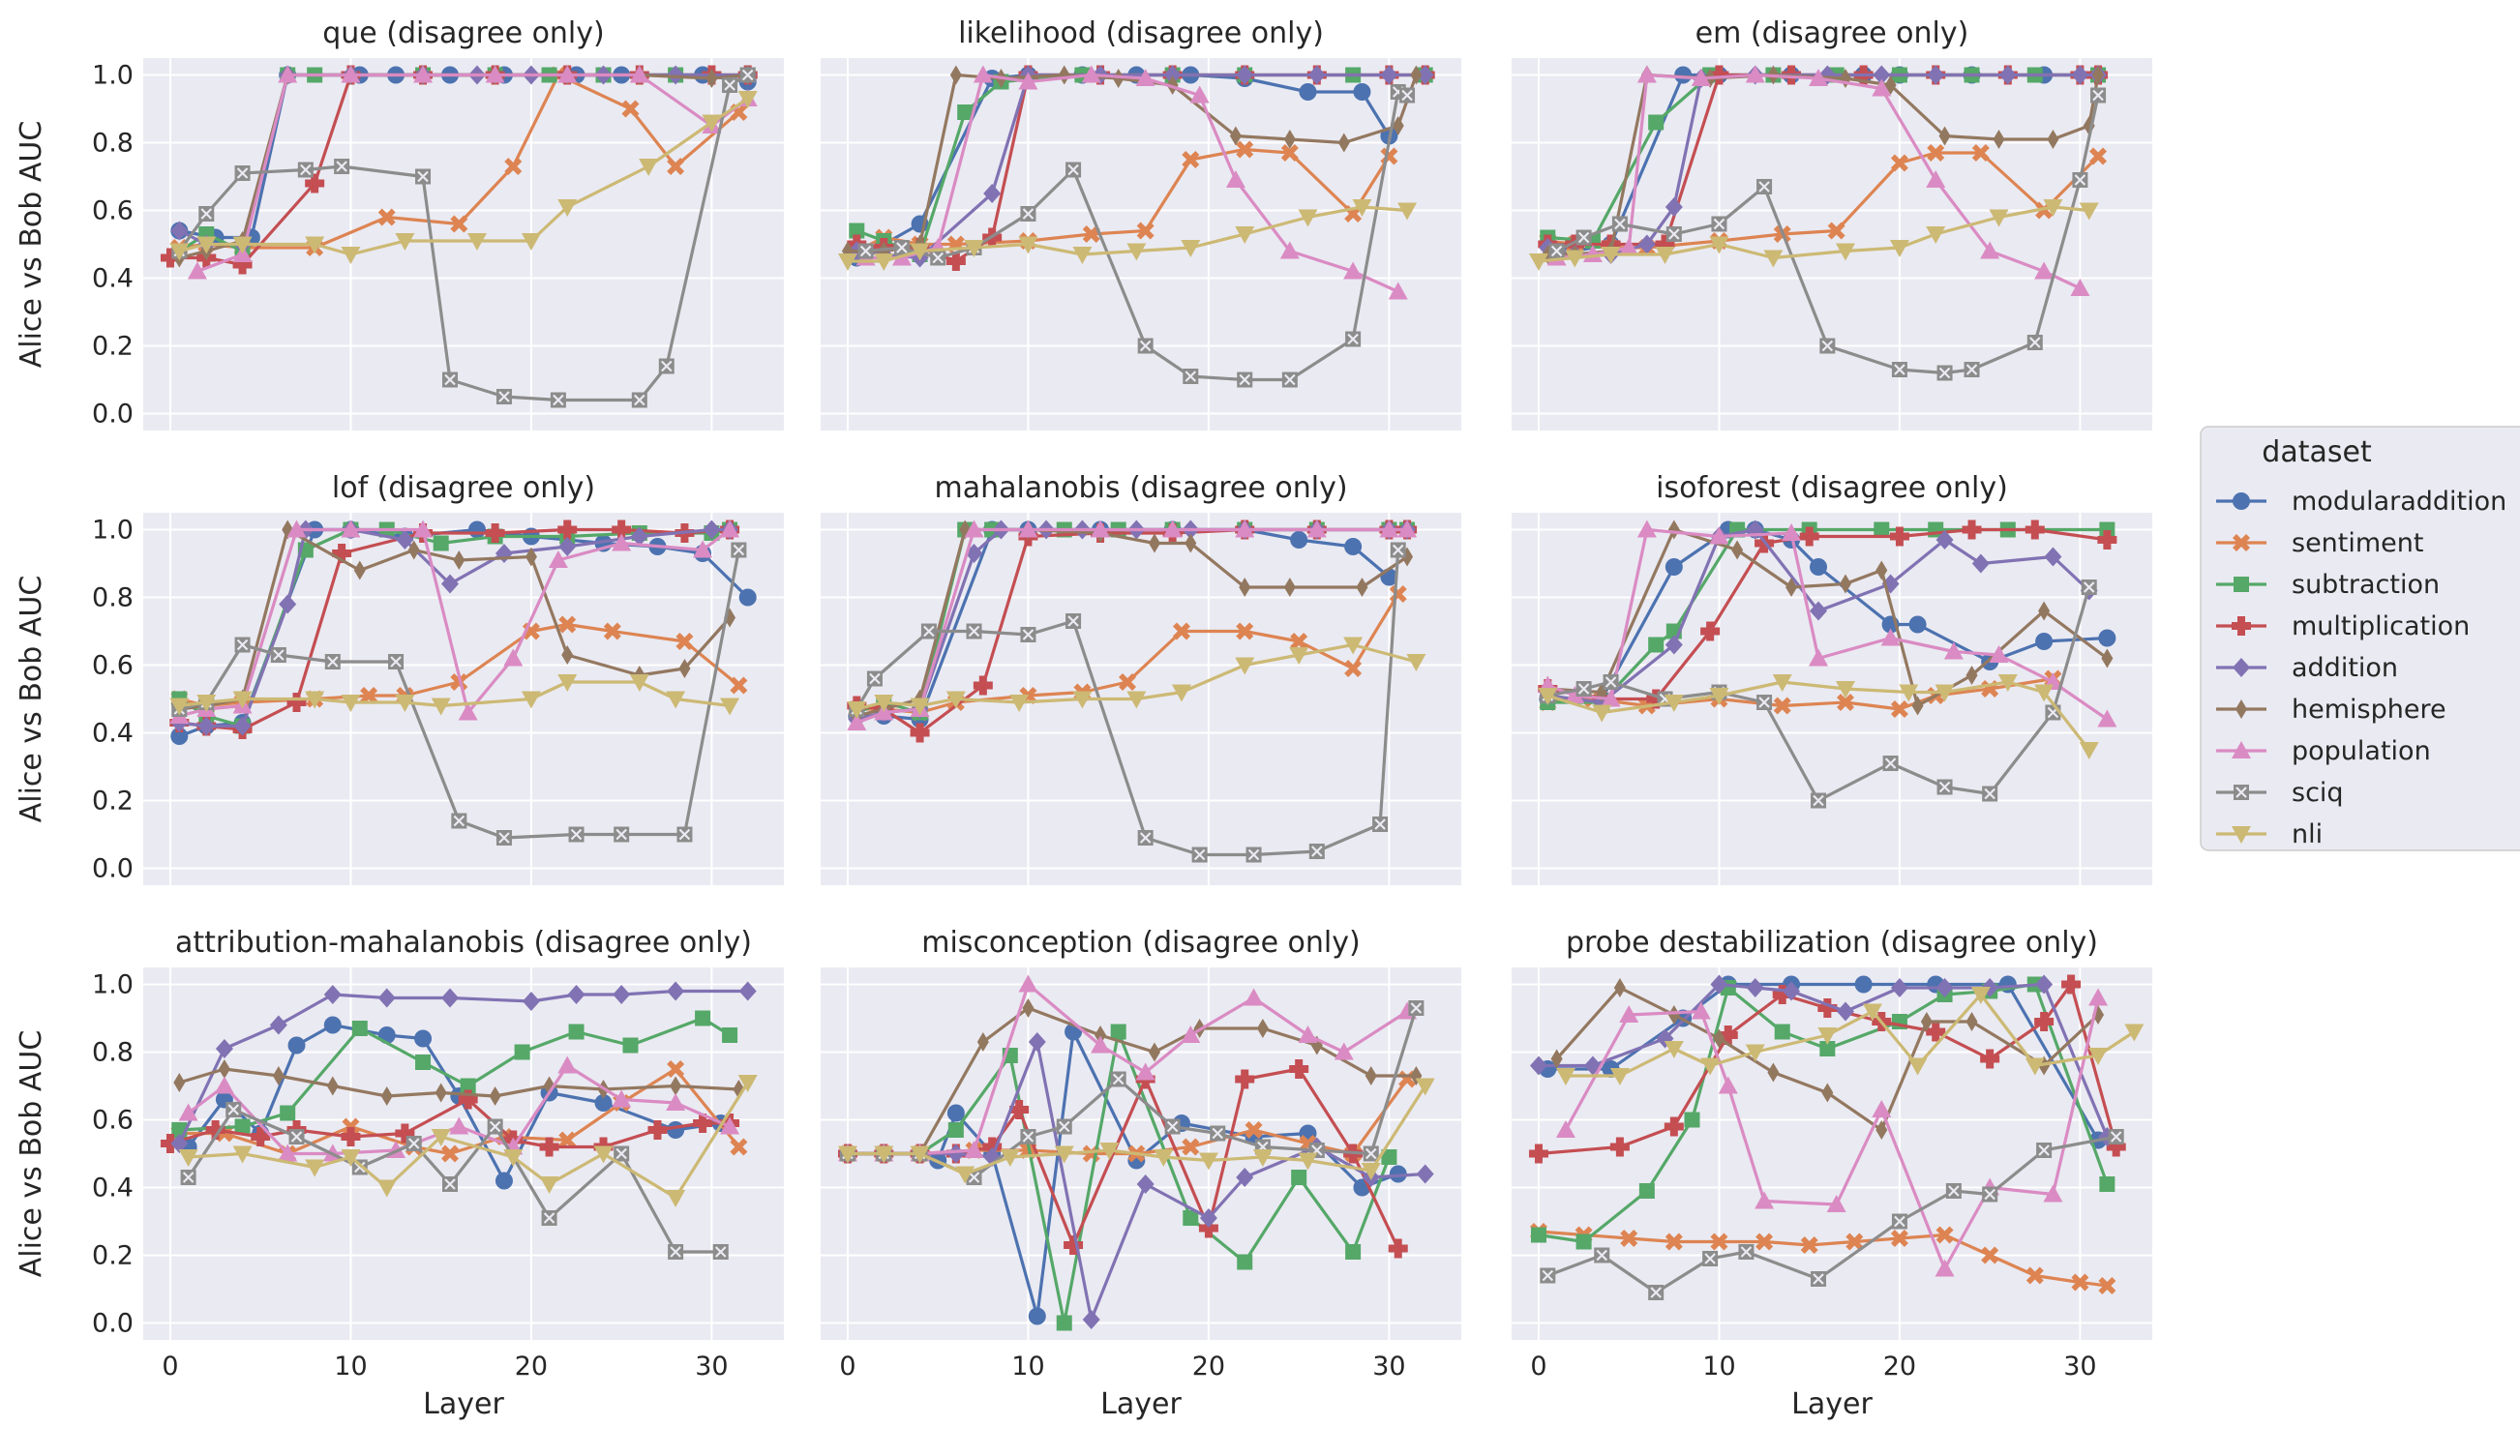 This screenshot has width=2520, height=1456. I want to click on legend-entry-sentiment: sentiment, so click(2320, 543).